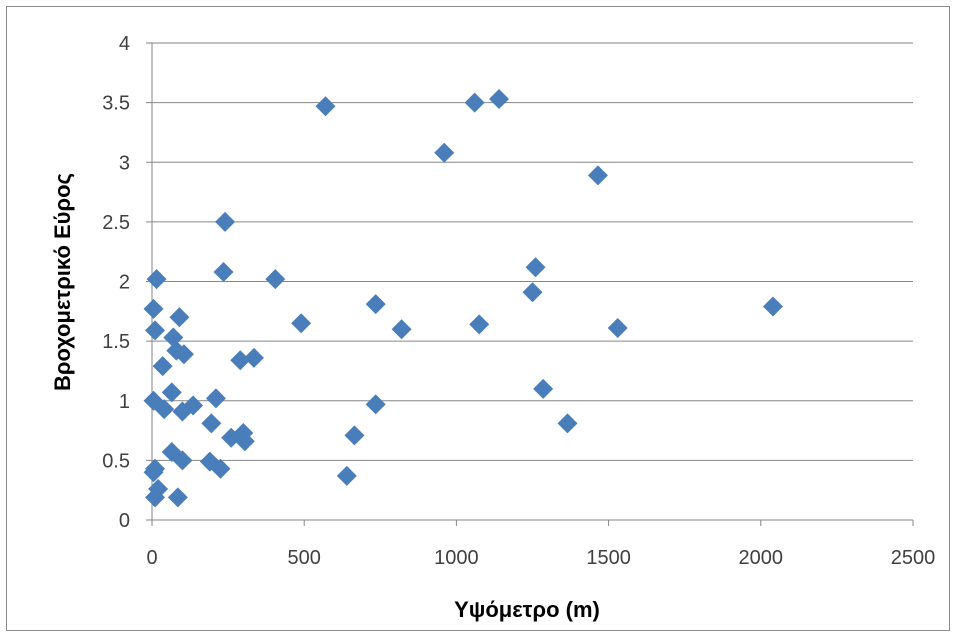  I want to click on y-tick-label: 2, so click(124, 283).